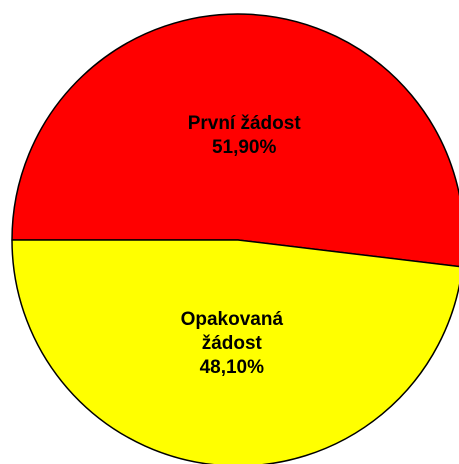 Image resolution: width=459 pixels, height=464 pixels. Describe the element at coordinates (244, 148) in the screenshot. I see `slice-value-label: 51,90%` at that location.